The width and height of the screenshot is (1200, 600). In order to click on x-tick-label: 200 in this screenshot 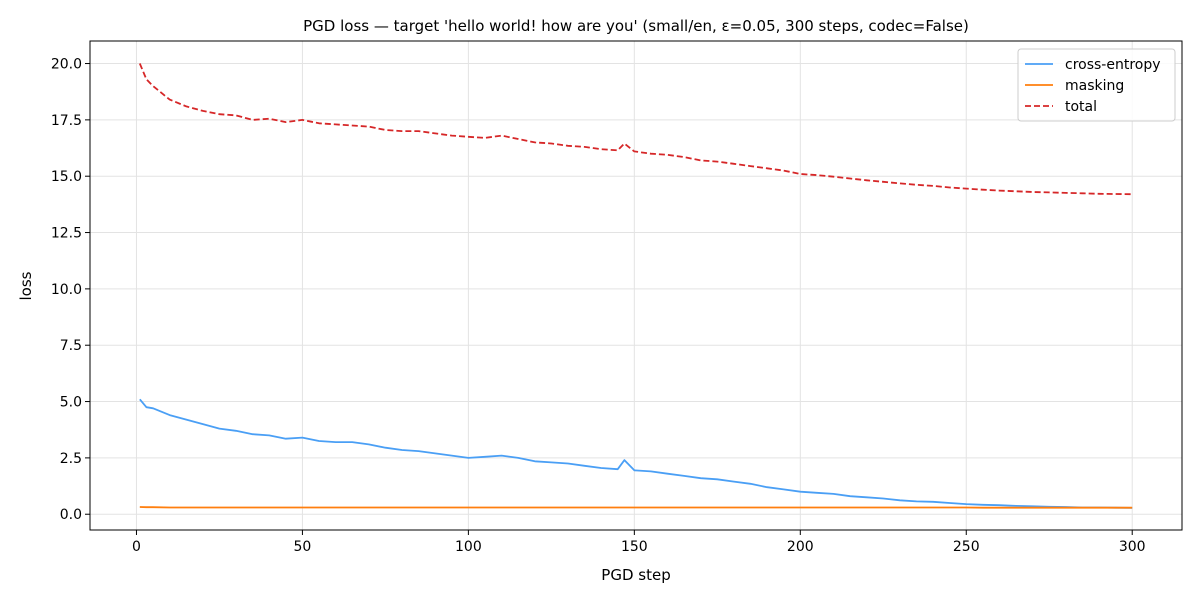, I will do `click(800, 547)`.